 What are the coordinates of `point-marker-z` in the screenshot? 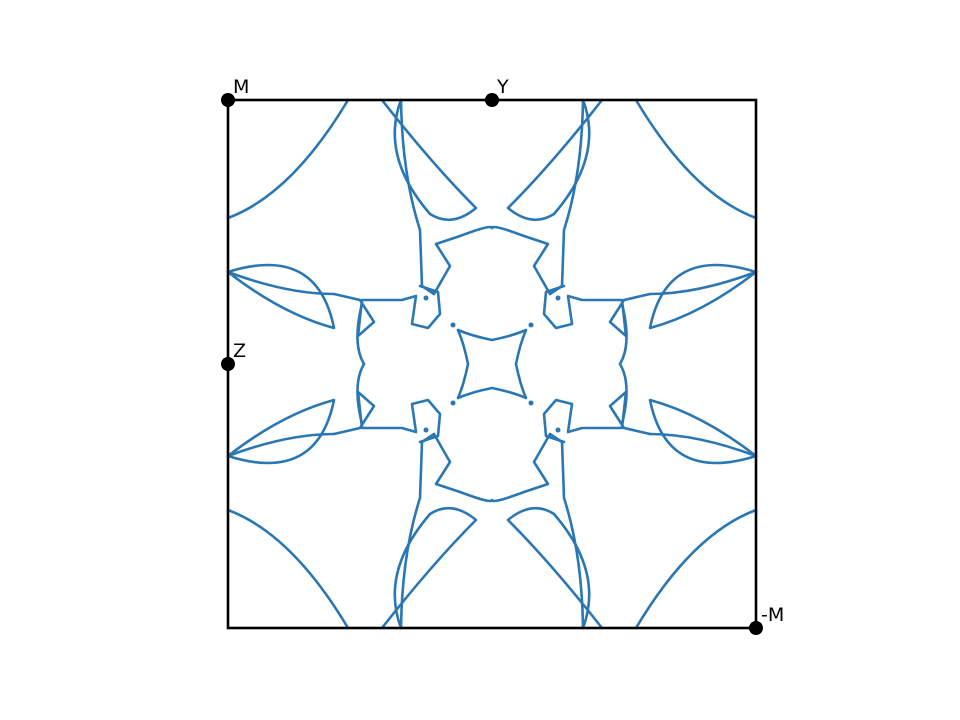 It's located at (228, 364).